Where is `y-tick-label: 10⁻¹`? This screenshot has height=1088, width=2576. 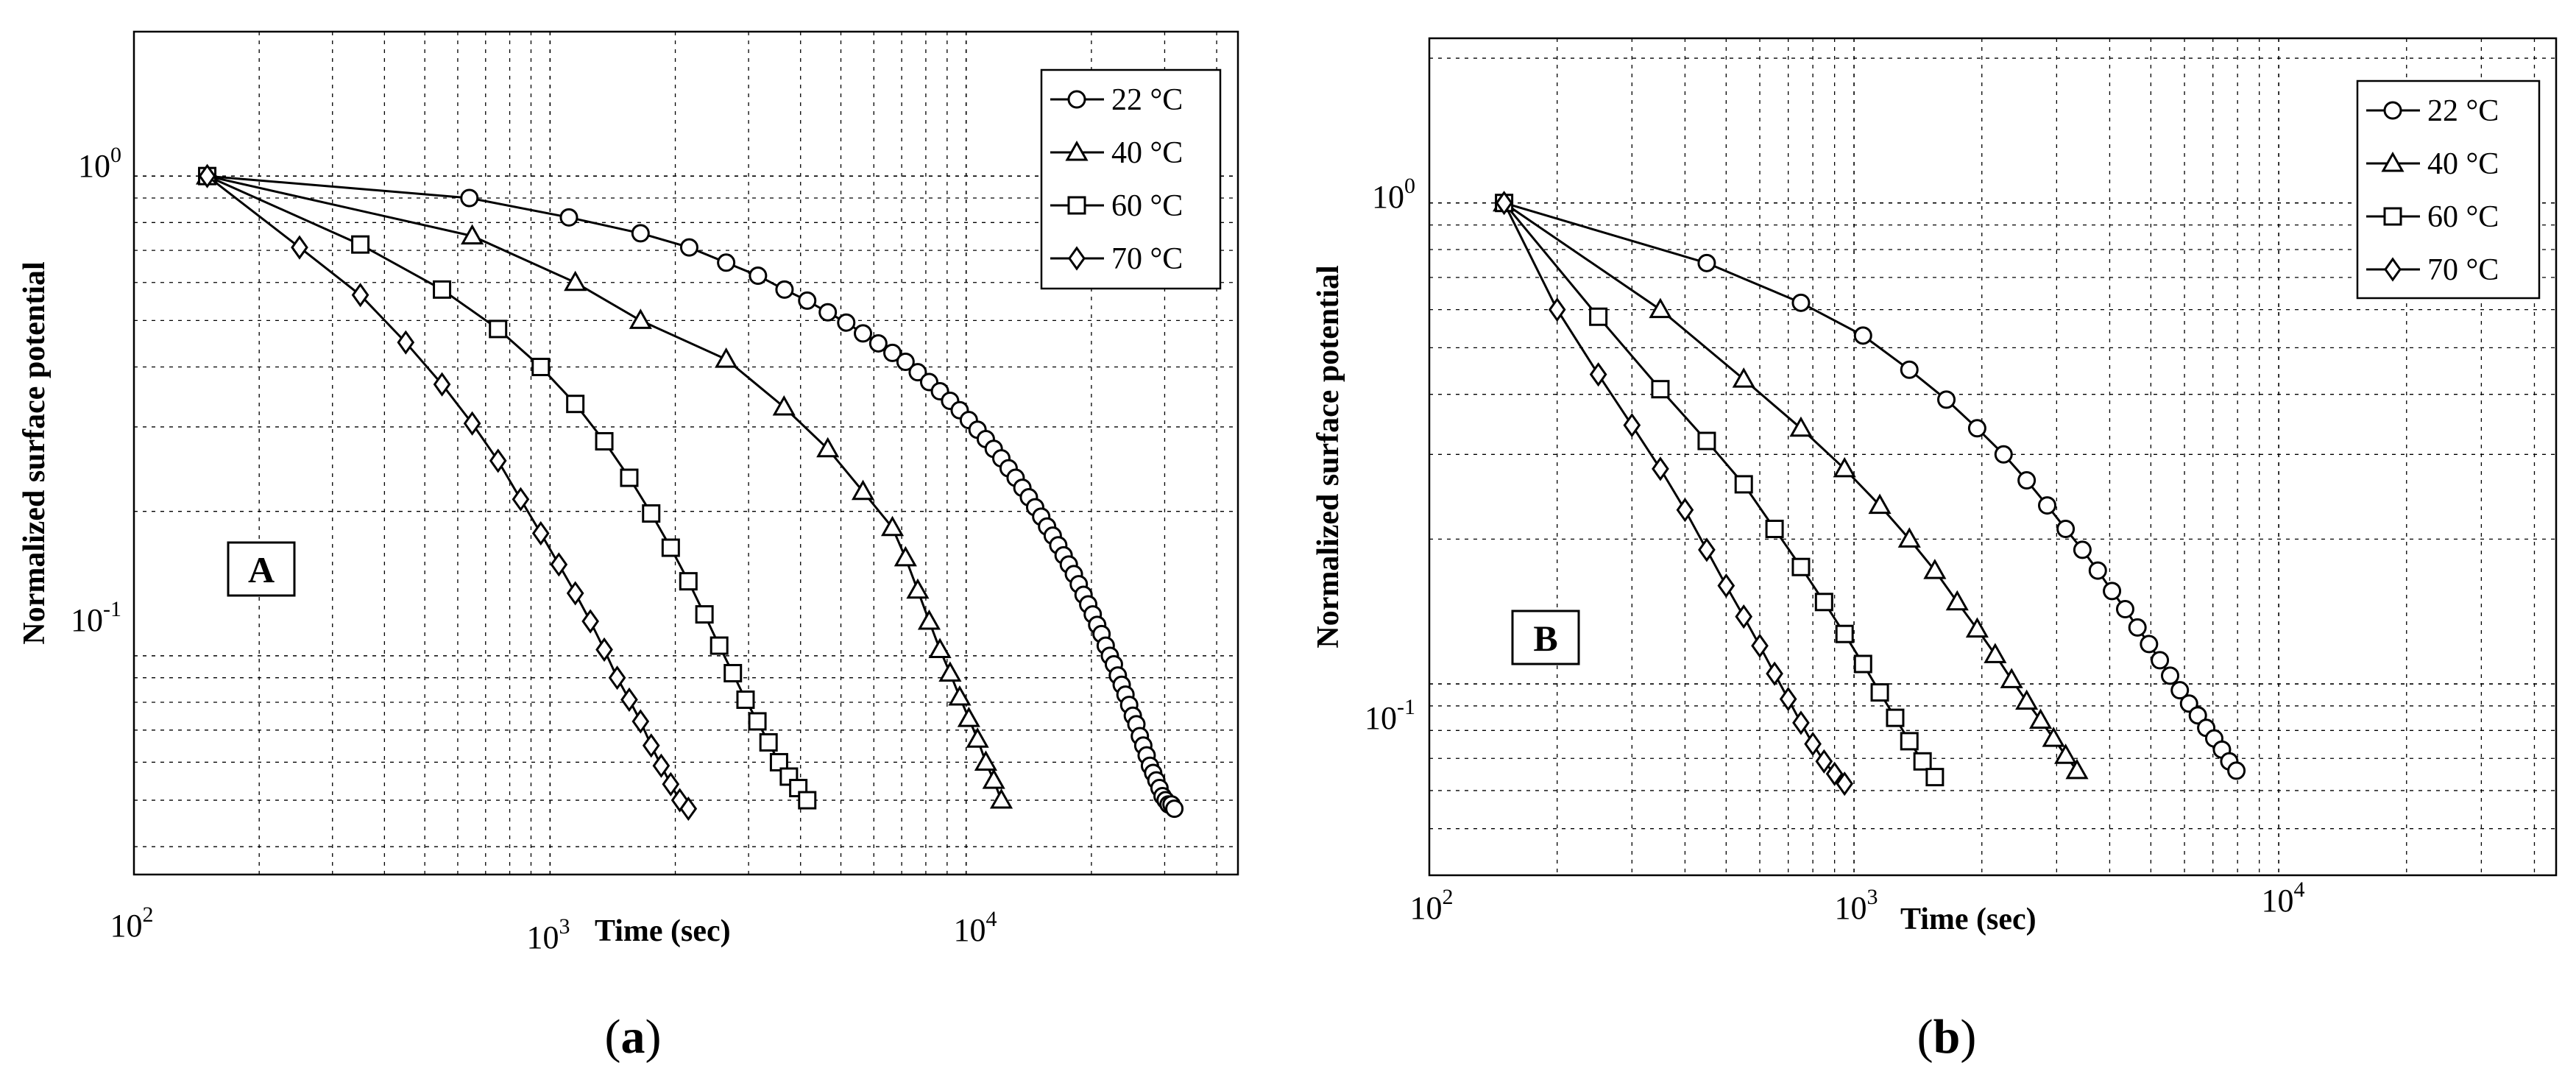 y-tick-label: 10⁻¹ is located at coordinates (96, 617).